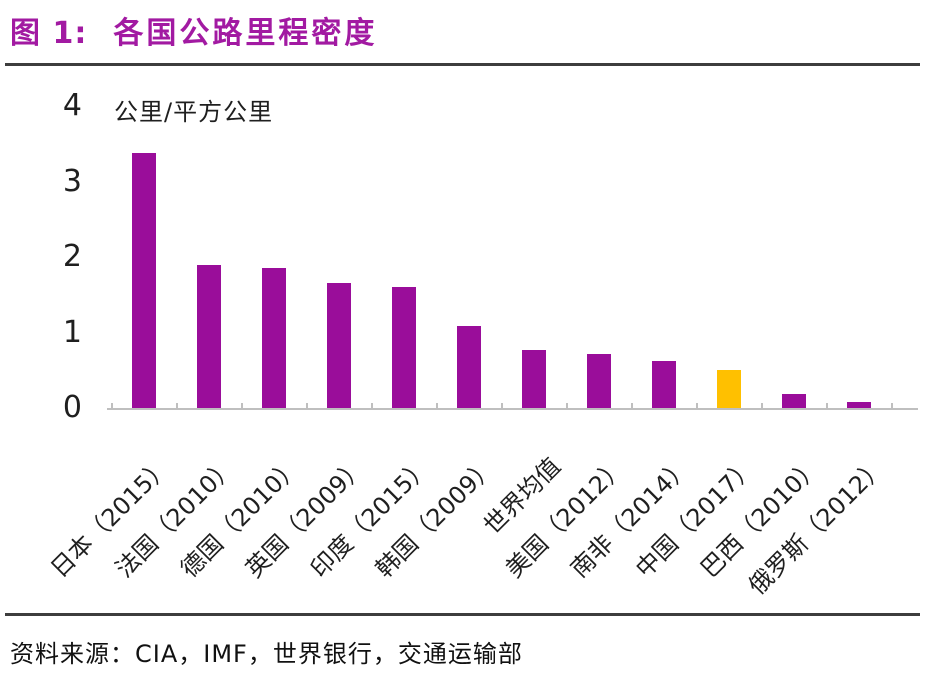 This screenshot has width=925, height=673. Describe the element at coordinates (462, 614) in the screenshot. I see `bottom-rule` at that location.